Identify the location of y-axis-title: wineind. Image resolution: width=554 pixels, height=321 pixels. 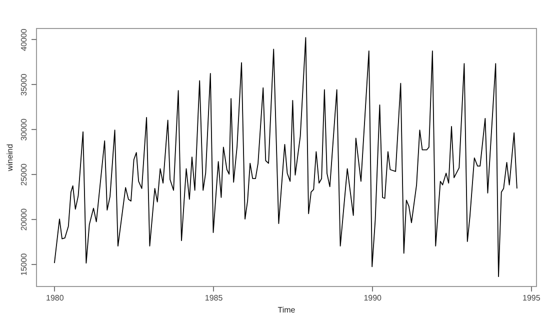
(10, 158).